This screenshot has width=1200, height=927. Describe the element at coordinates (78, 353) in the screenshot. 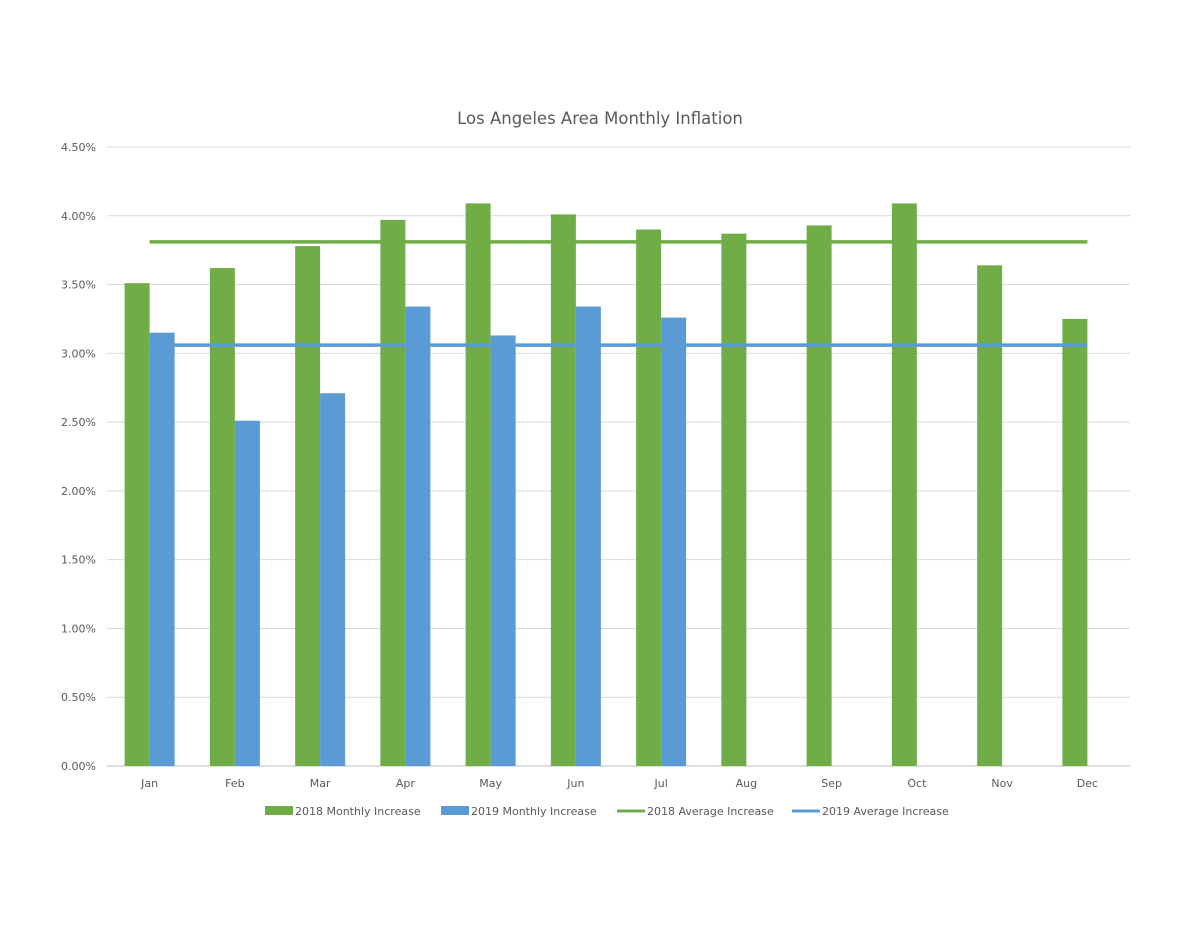

I see `y-tick-label: 3.00%` at that location.